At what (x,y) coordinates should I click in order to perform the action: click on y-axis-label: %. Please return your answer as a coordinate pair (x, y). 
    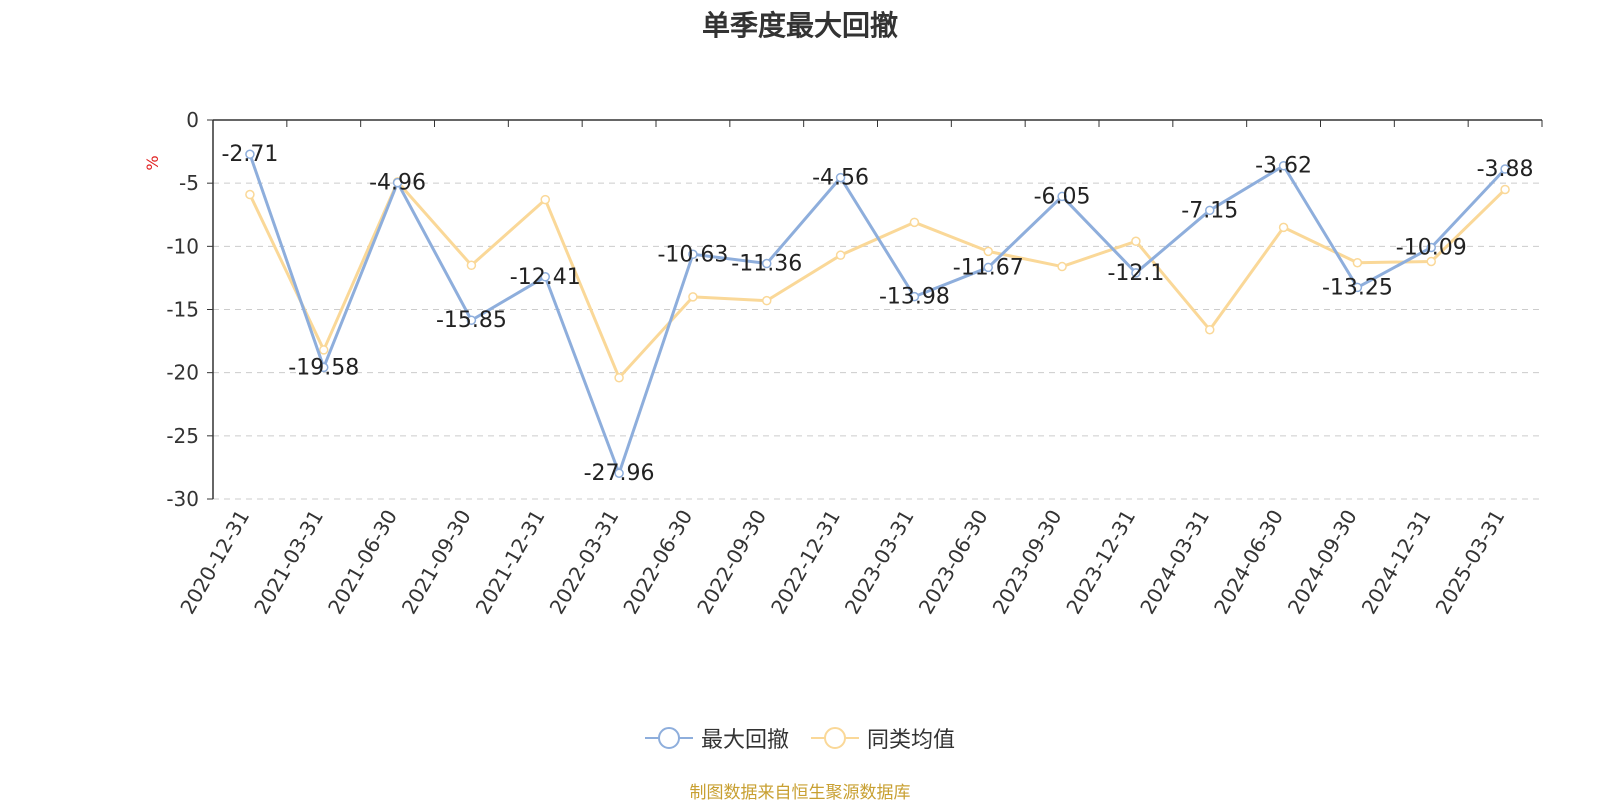
    Looking at the image, I should click on (152, 162).